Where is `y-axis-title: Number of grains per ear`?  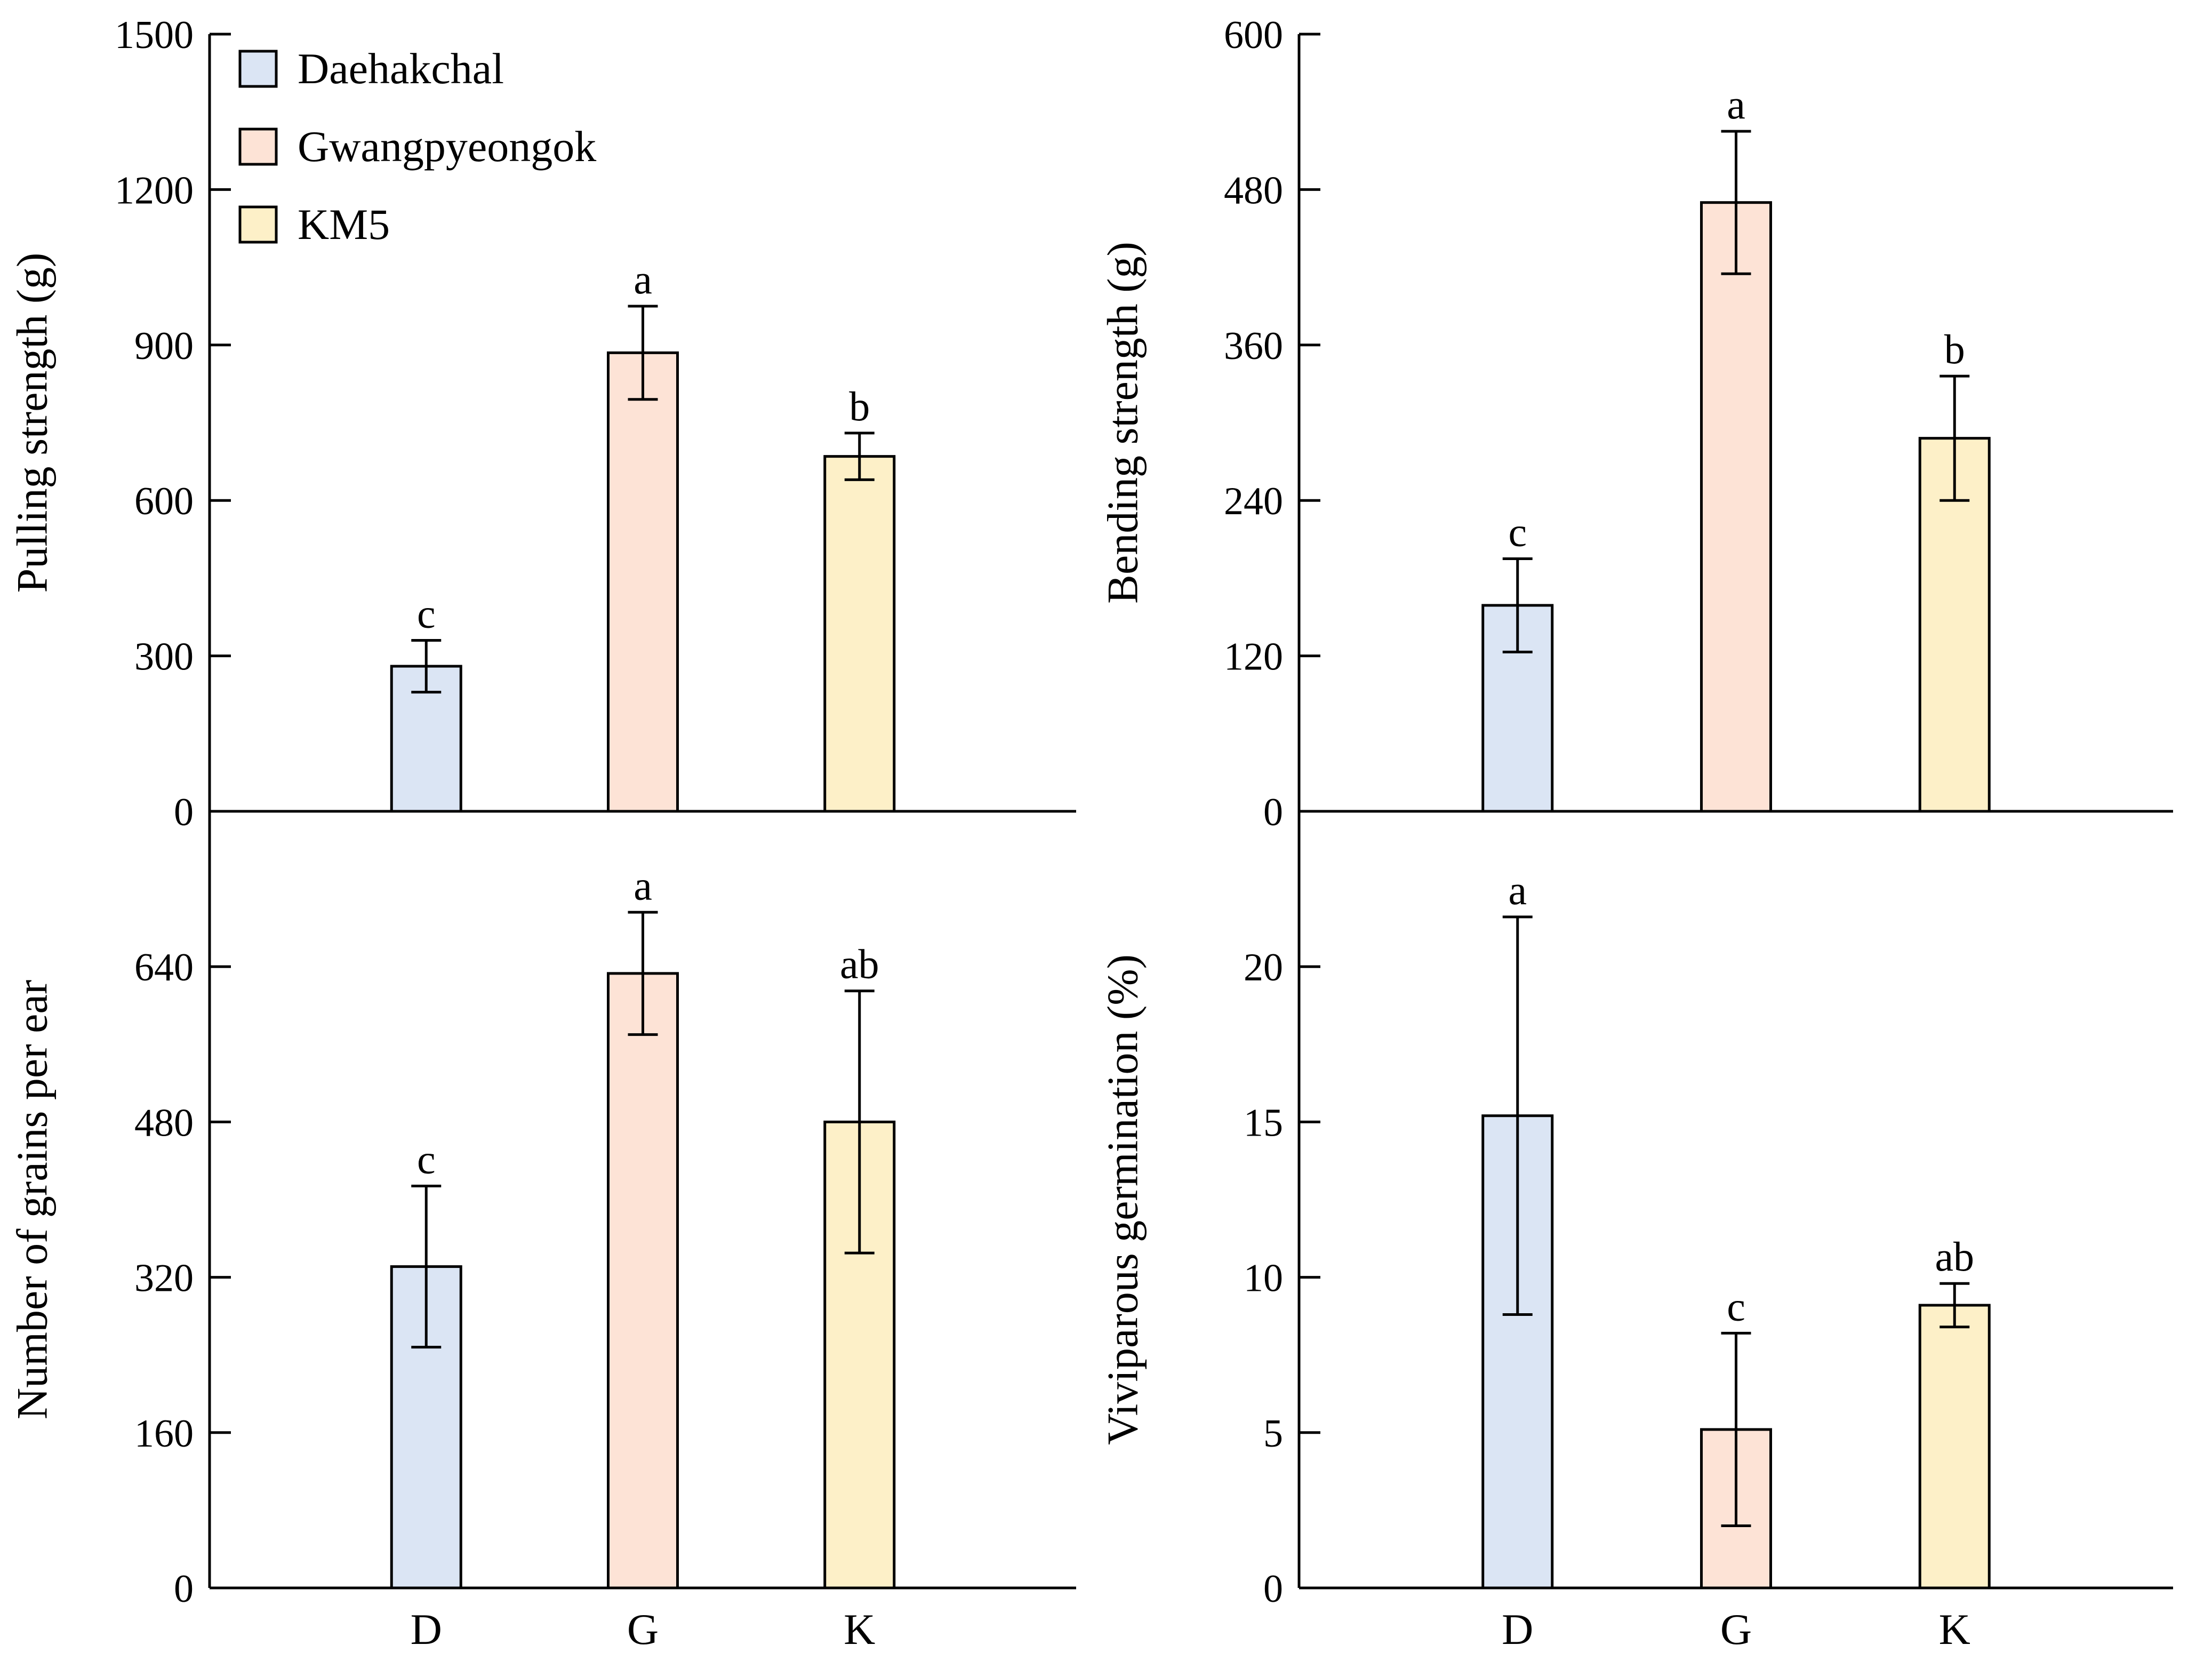 y-axis-title: Number of grains per ear is located at coordinates (32, 1199).